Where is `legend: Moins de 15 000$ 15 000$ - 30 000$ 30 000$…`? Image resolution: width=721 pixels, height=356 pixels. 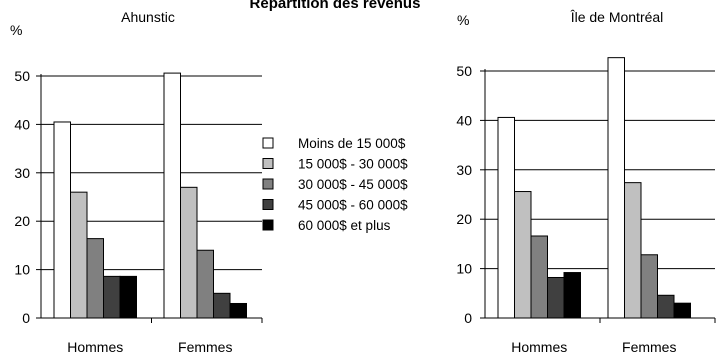
legend: Moins de 15 000$ 15 000$ - 30 000$ 30 000$… is located at coordinates (335, 184).